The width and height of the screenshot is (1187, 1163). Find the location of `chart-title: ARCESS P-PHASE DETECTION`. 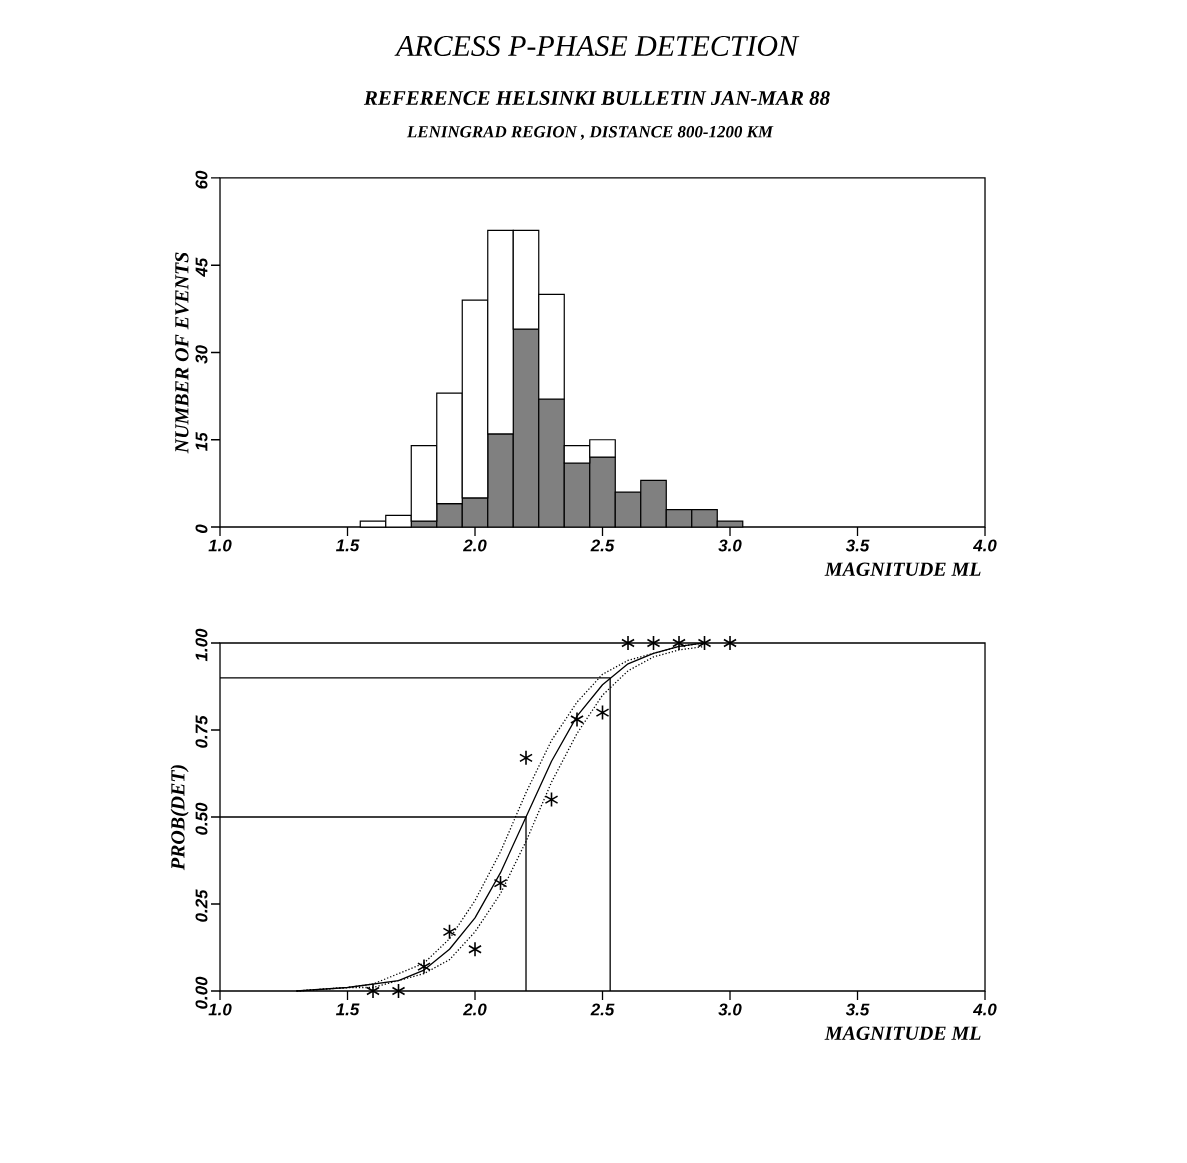

chart-title: ARCESS P-PHASE DETECTION is located at coordinates (597, 46).